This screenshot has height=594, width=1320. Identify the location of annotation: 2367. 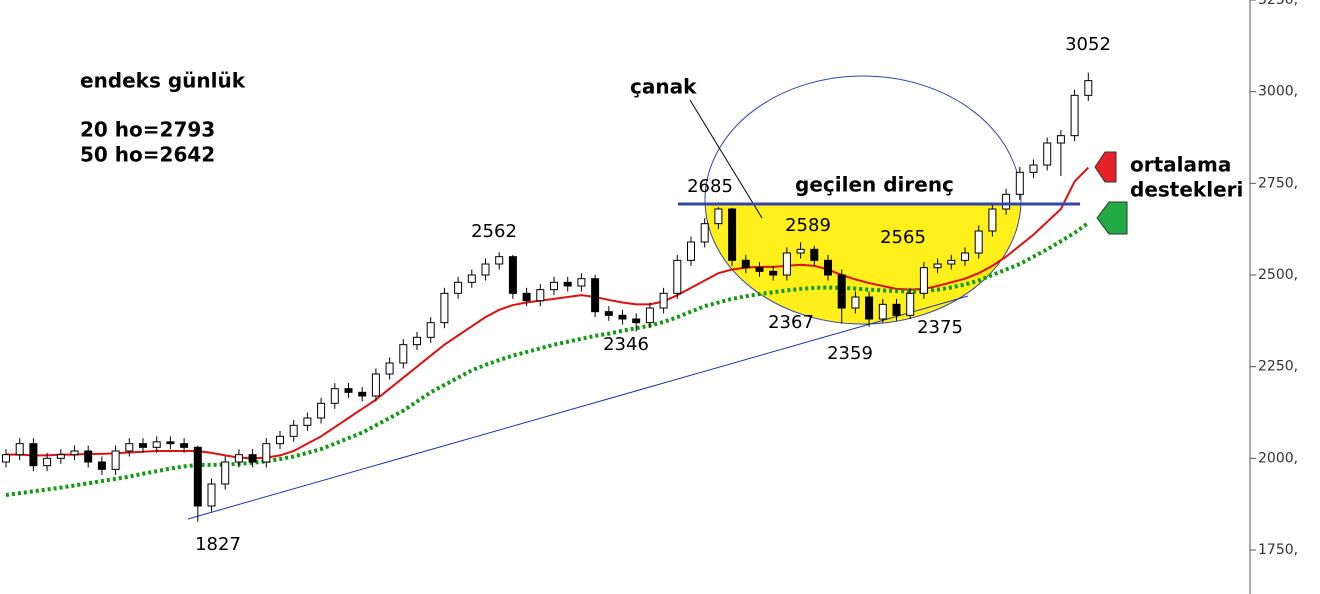
(791, 322).